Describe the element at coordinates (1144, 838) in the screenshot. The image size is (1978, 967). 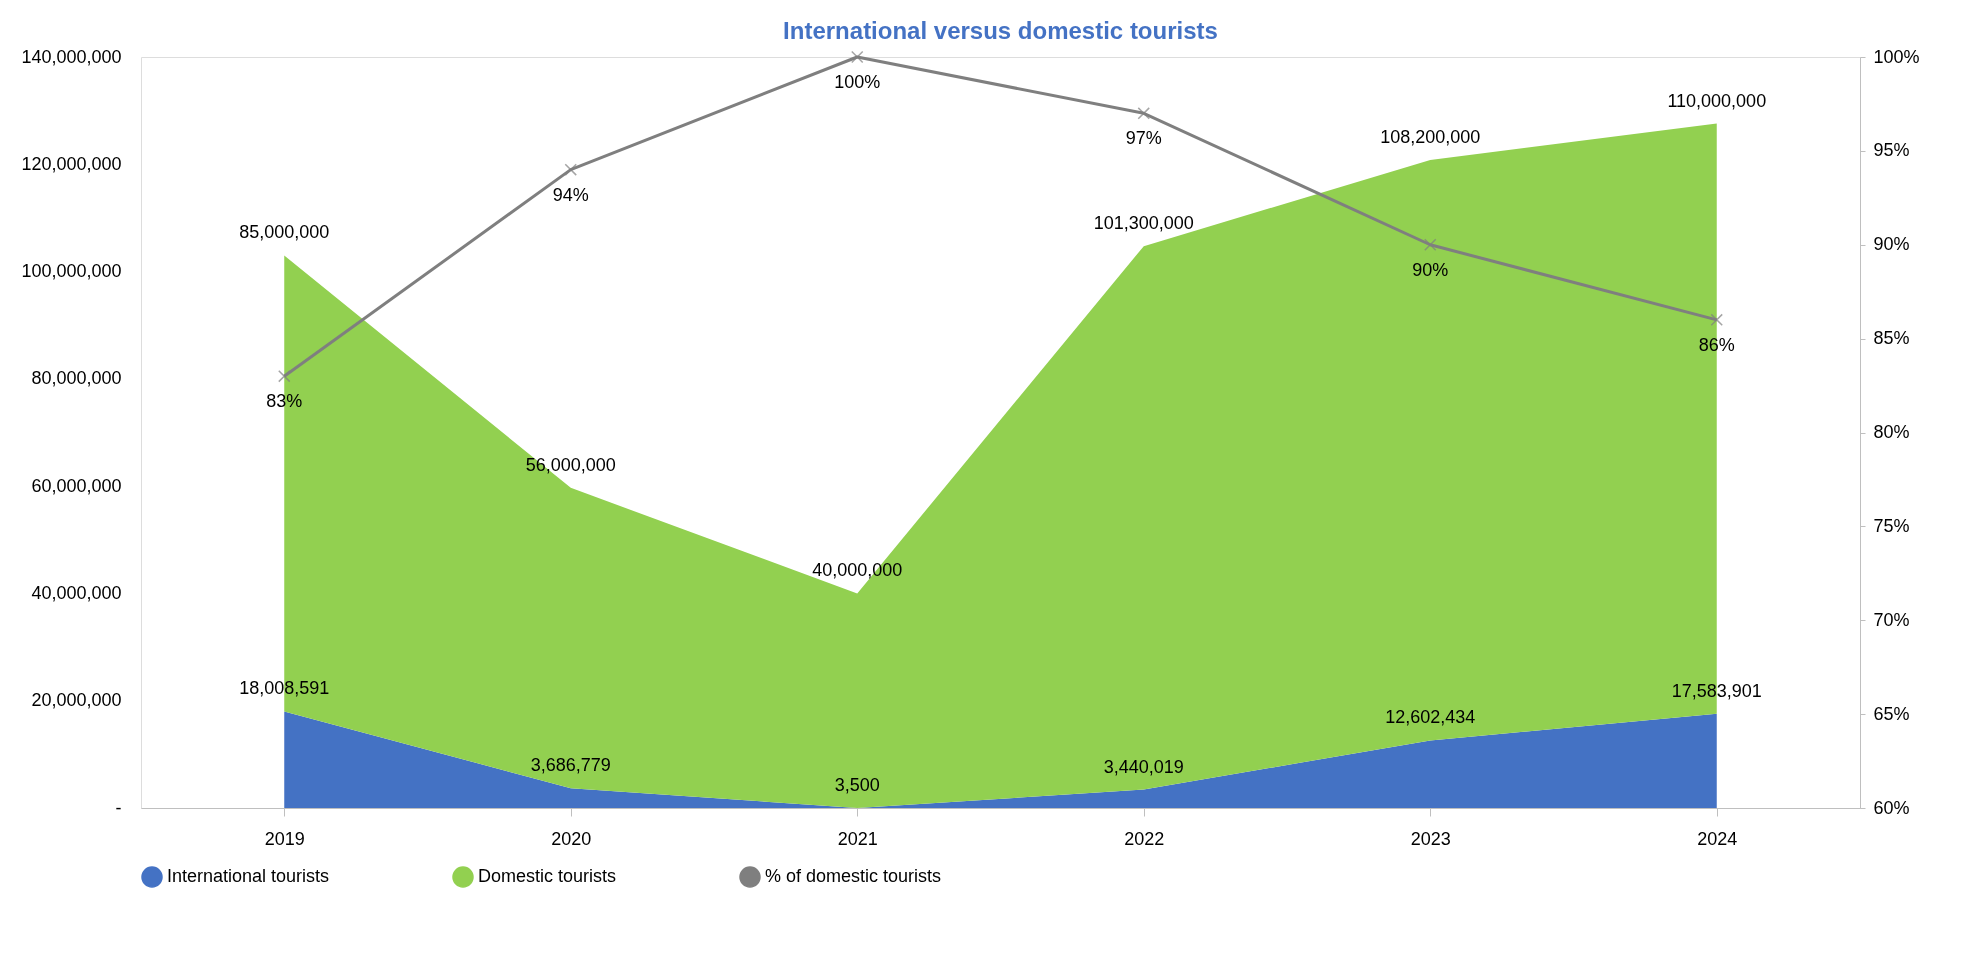
I see `x-tick-label: 2022` at that location.